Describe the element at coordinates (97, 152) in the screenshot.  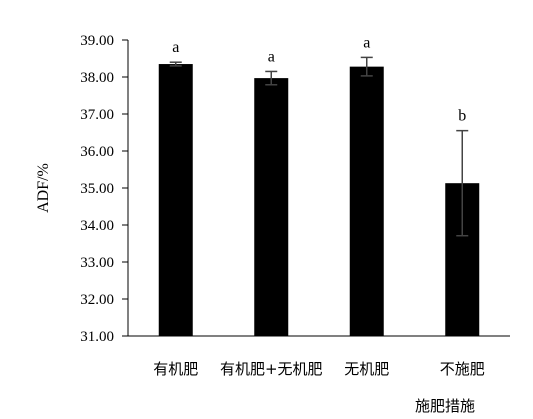
I see `y-tick-label: 36.00` at that location.